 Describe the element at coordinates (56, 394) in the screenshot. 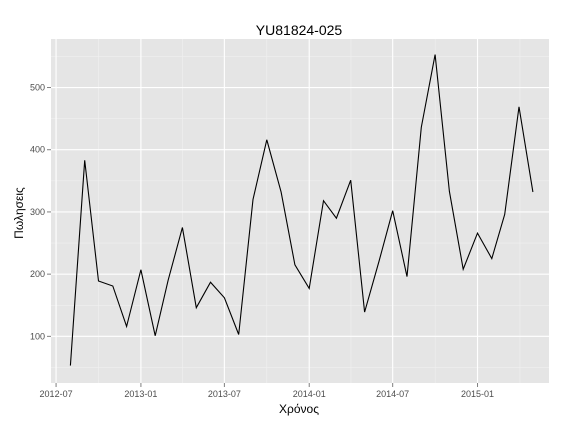

I see `x-tick-label: 2012-07` at that location.